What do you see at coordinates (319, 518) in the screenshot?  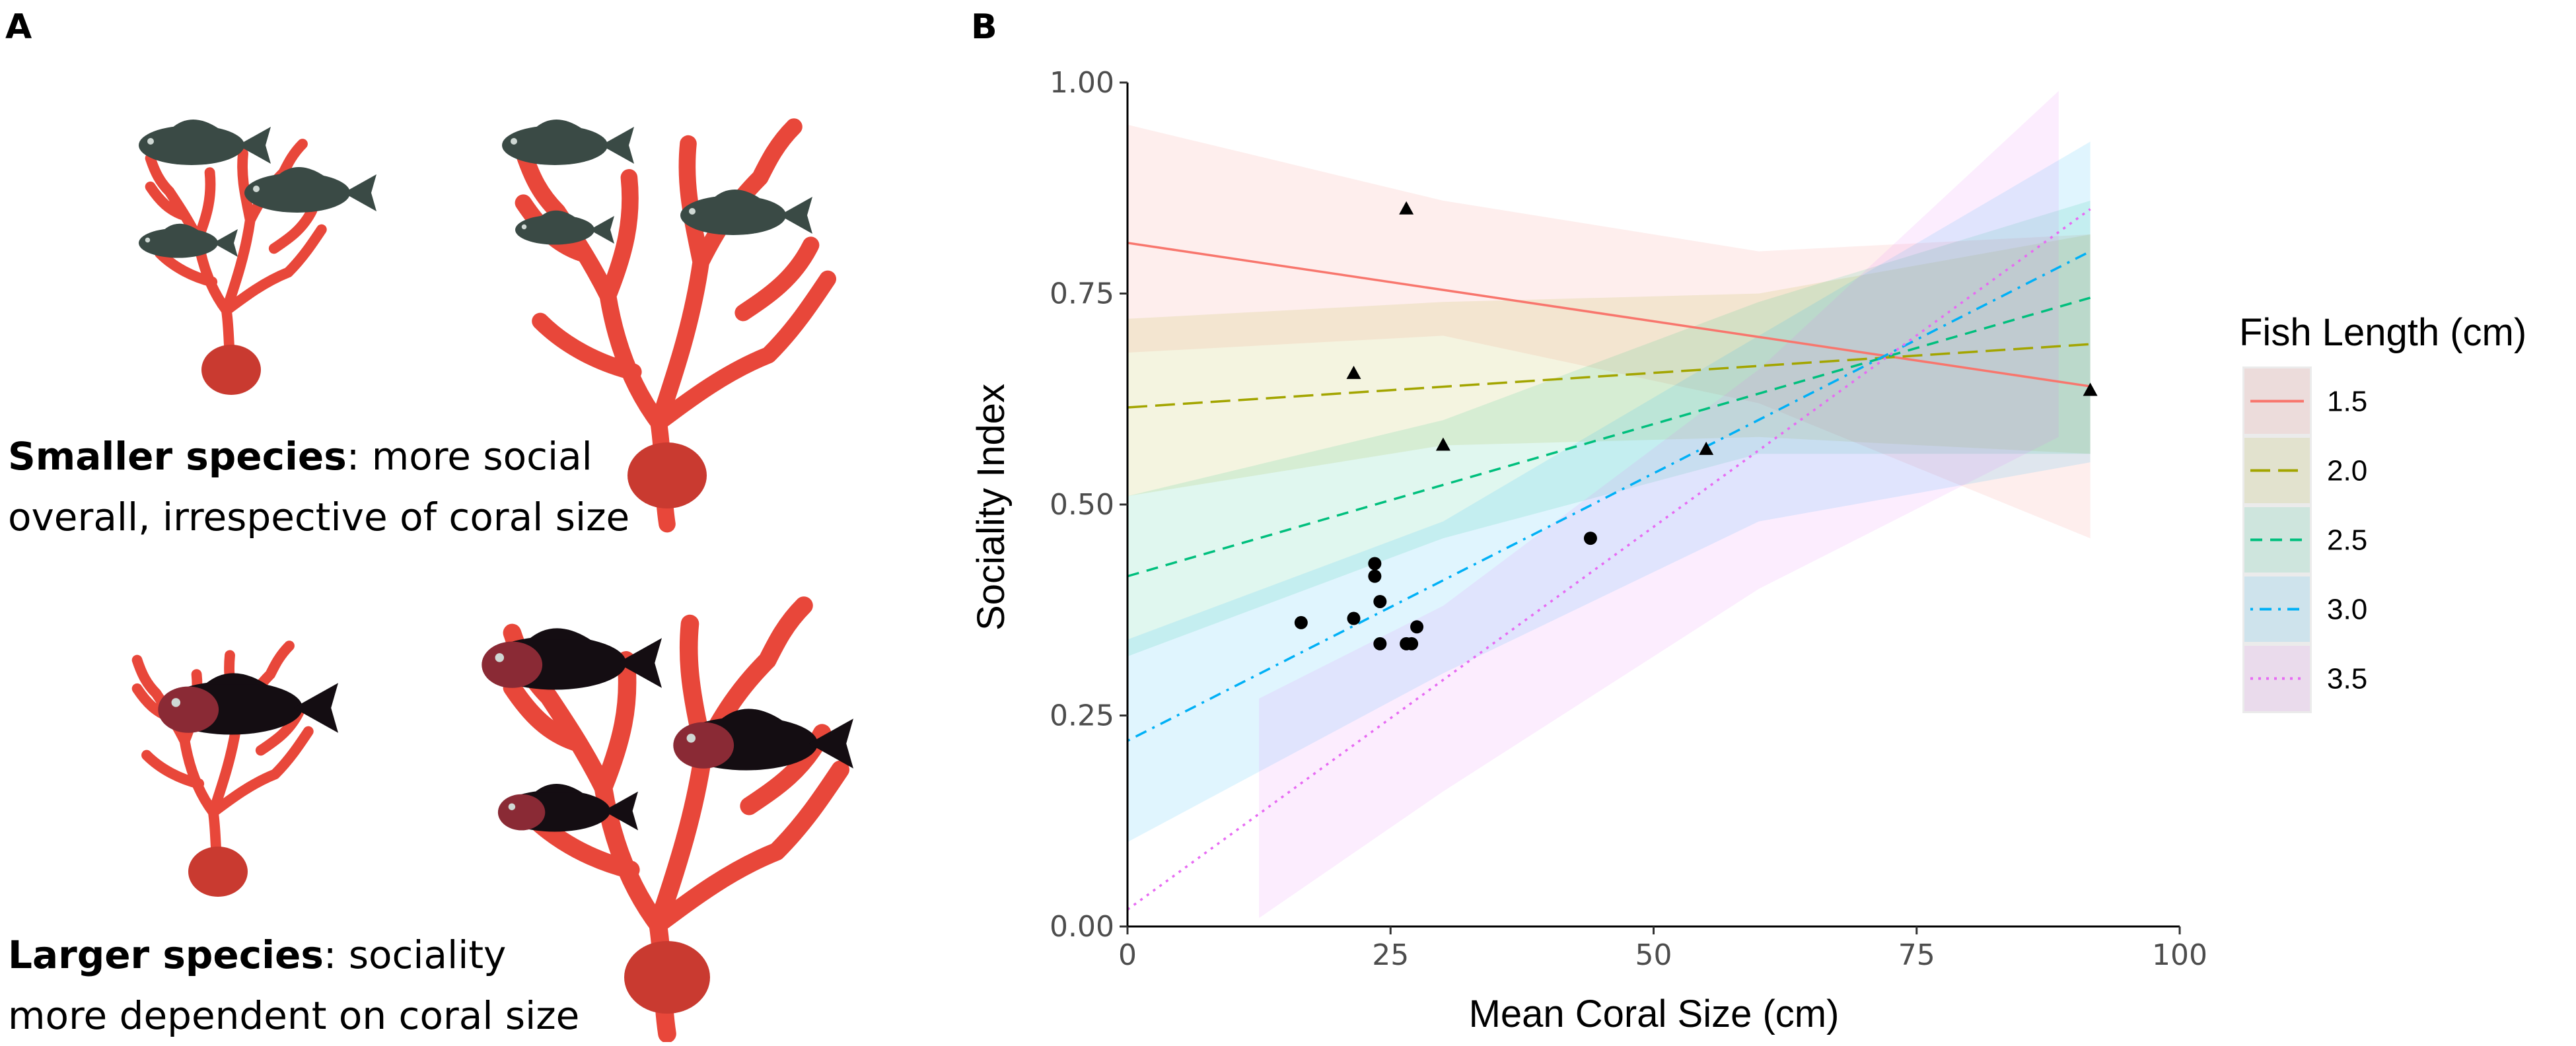 I see `small-species-caption-line2: overall, irrespective of coral size` at bounding box center [319, 518].